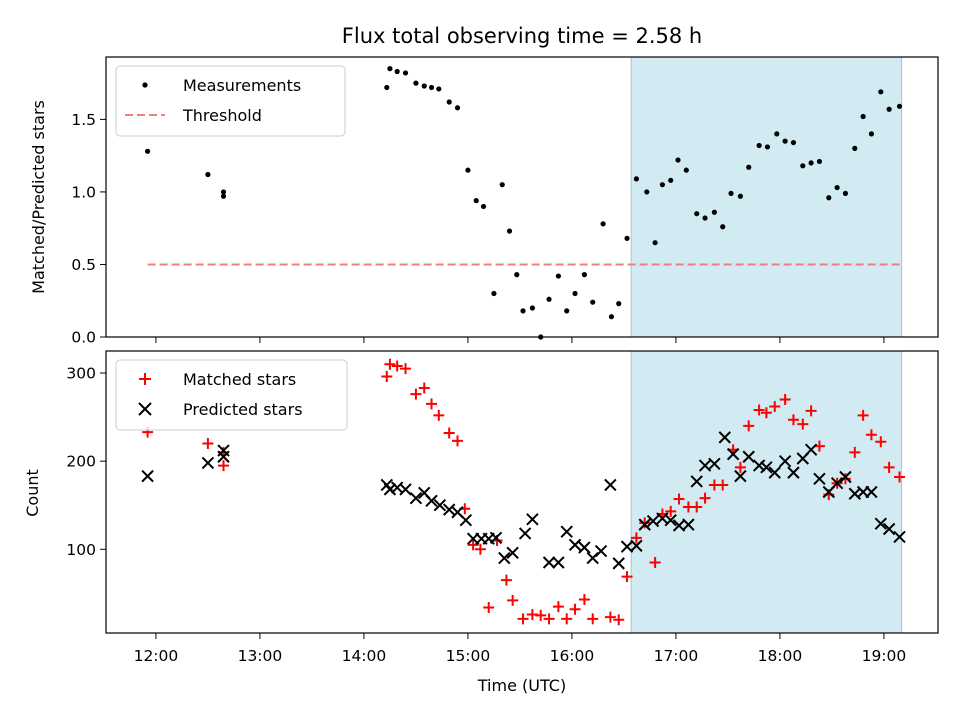  I want to click on x-tick-label: 12:00, so click(156, 656).